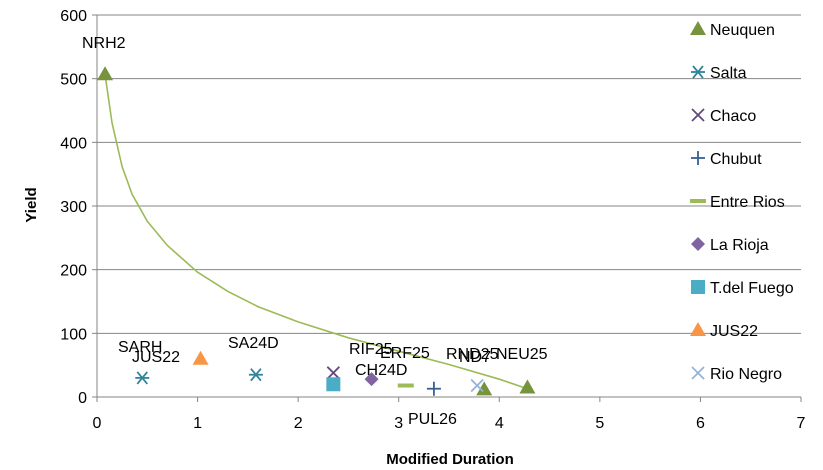  Describe the element at coordinates (97, 423) in the screenshot. I see `x-tick-label: 0` at that location.